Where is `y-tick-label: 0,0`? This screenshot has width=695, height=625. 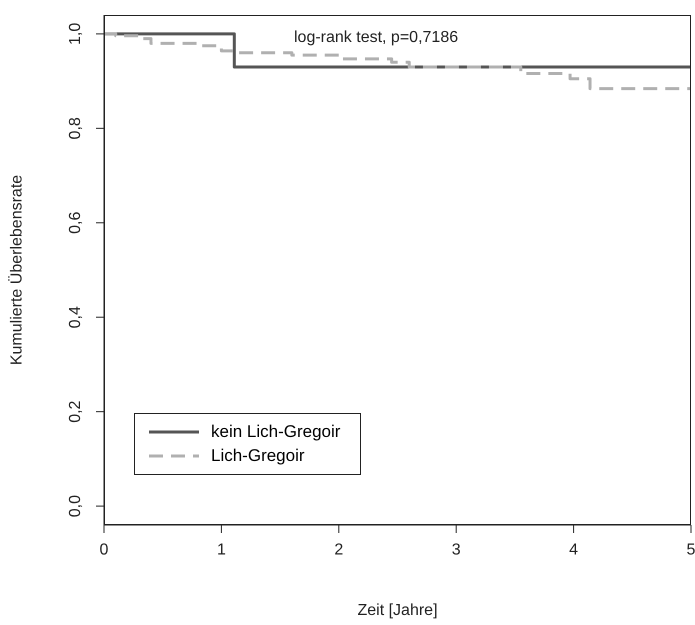 y-tick-label: 0,0 is located at coordinates (75, 506).